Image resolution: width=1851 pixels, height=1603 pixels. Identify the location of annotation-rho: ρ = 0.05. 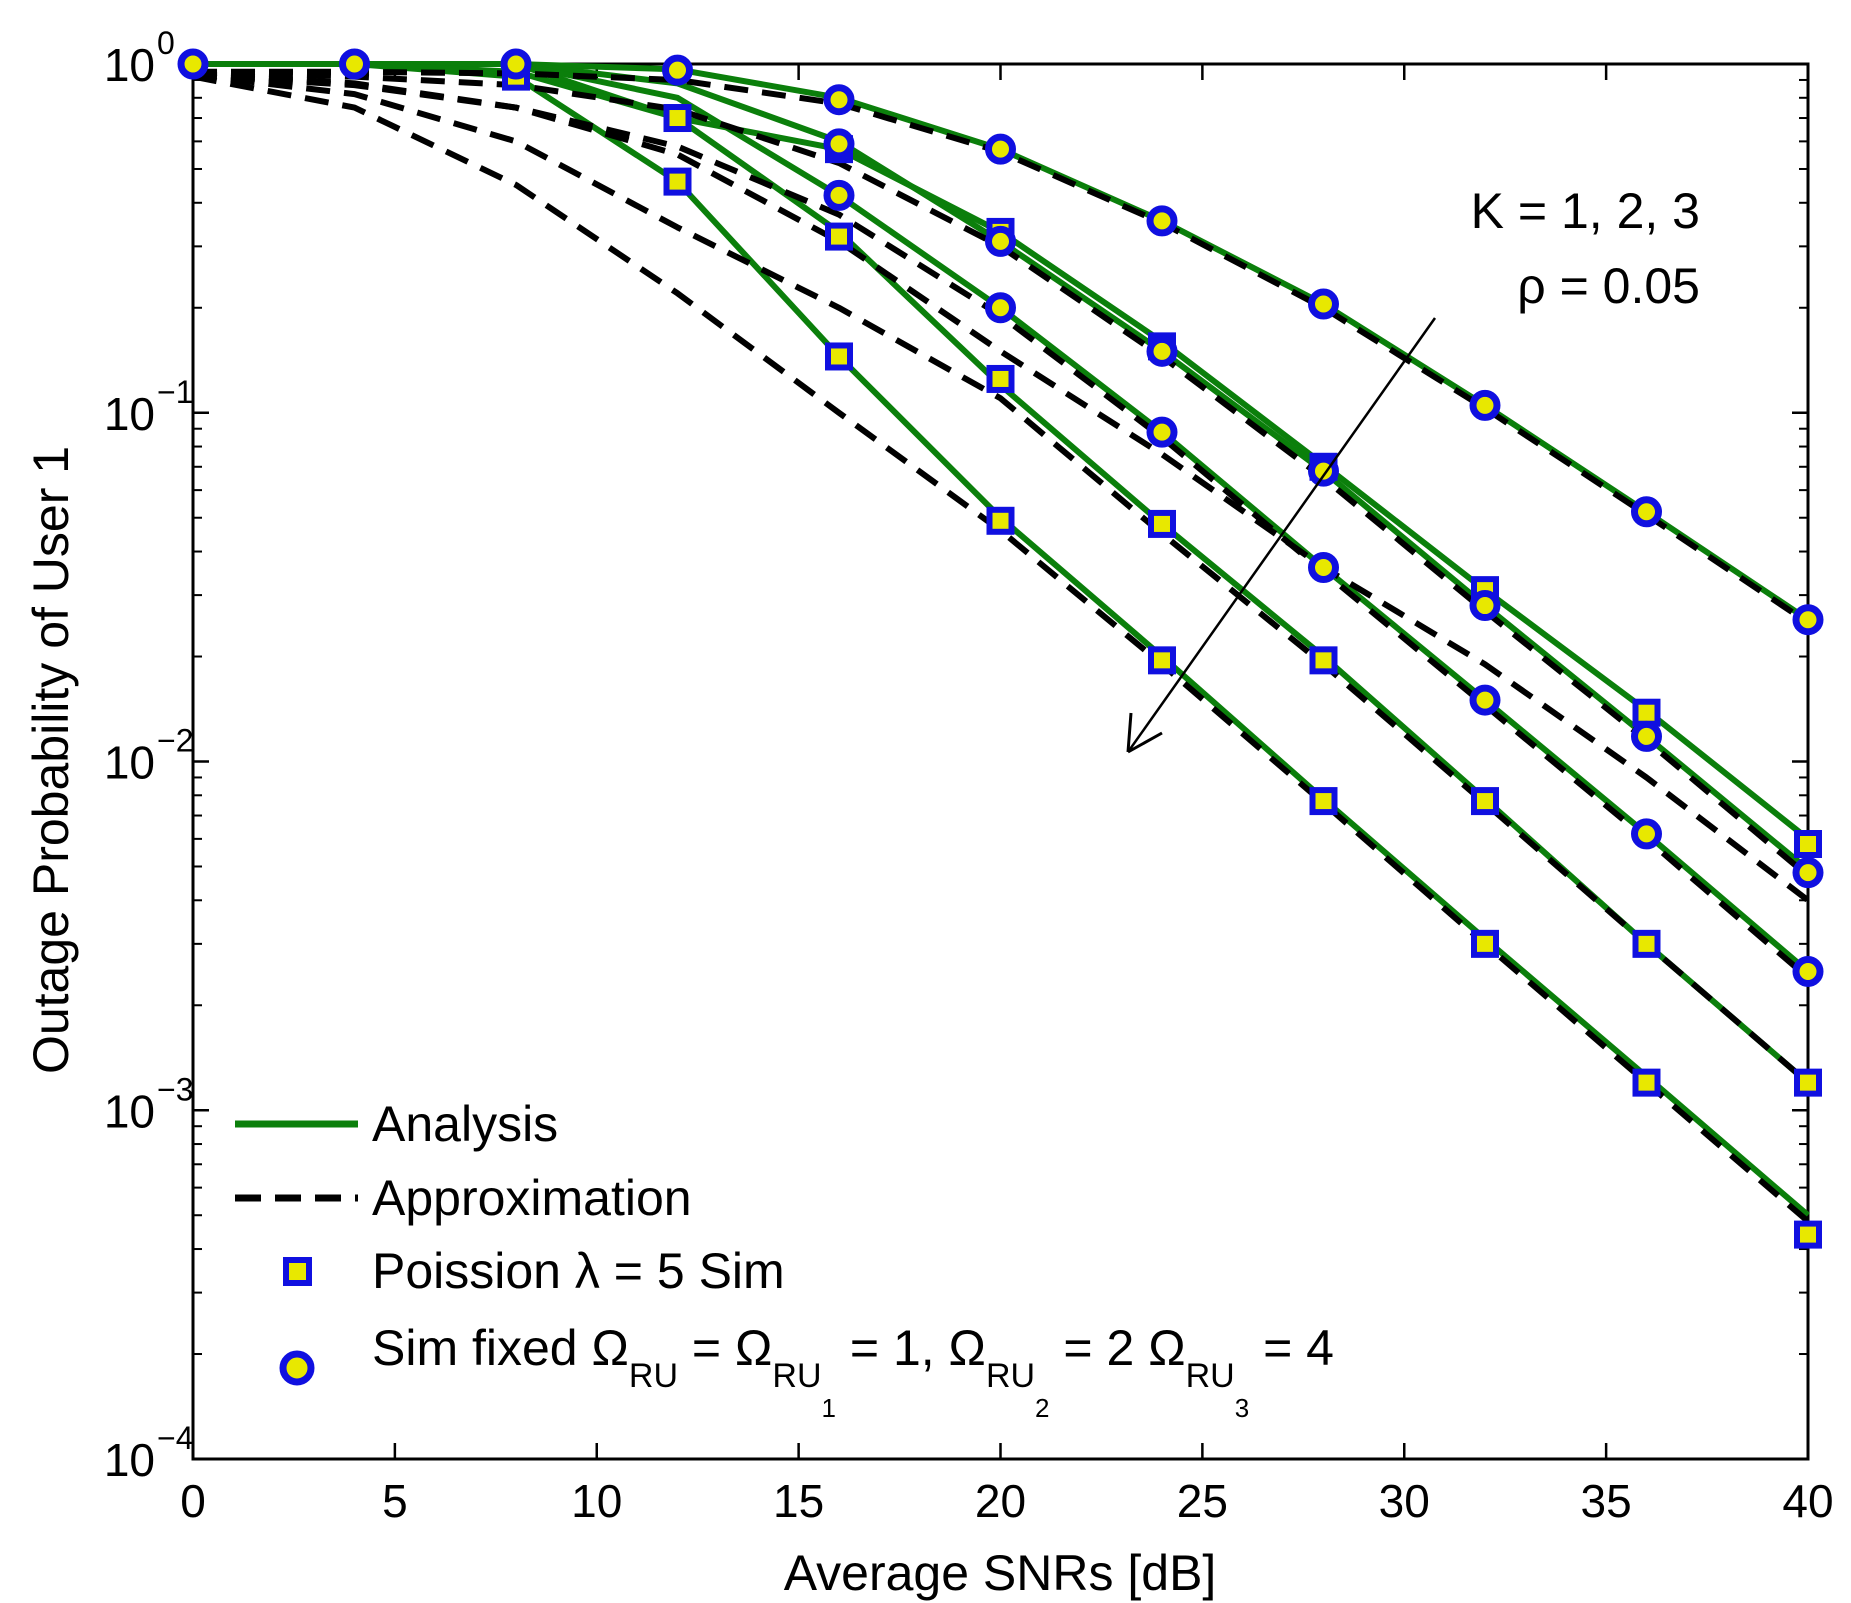
(1608, 286).